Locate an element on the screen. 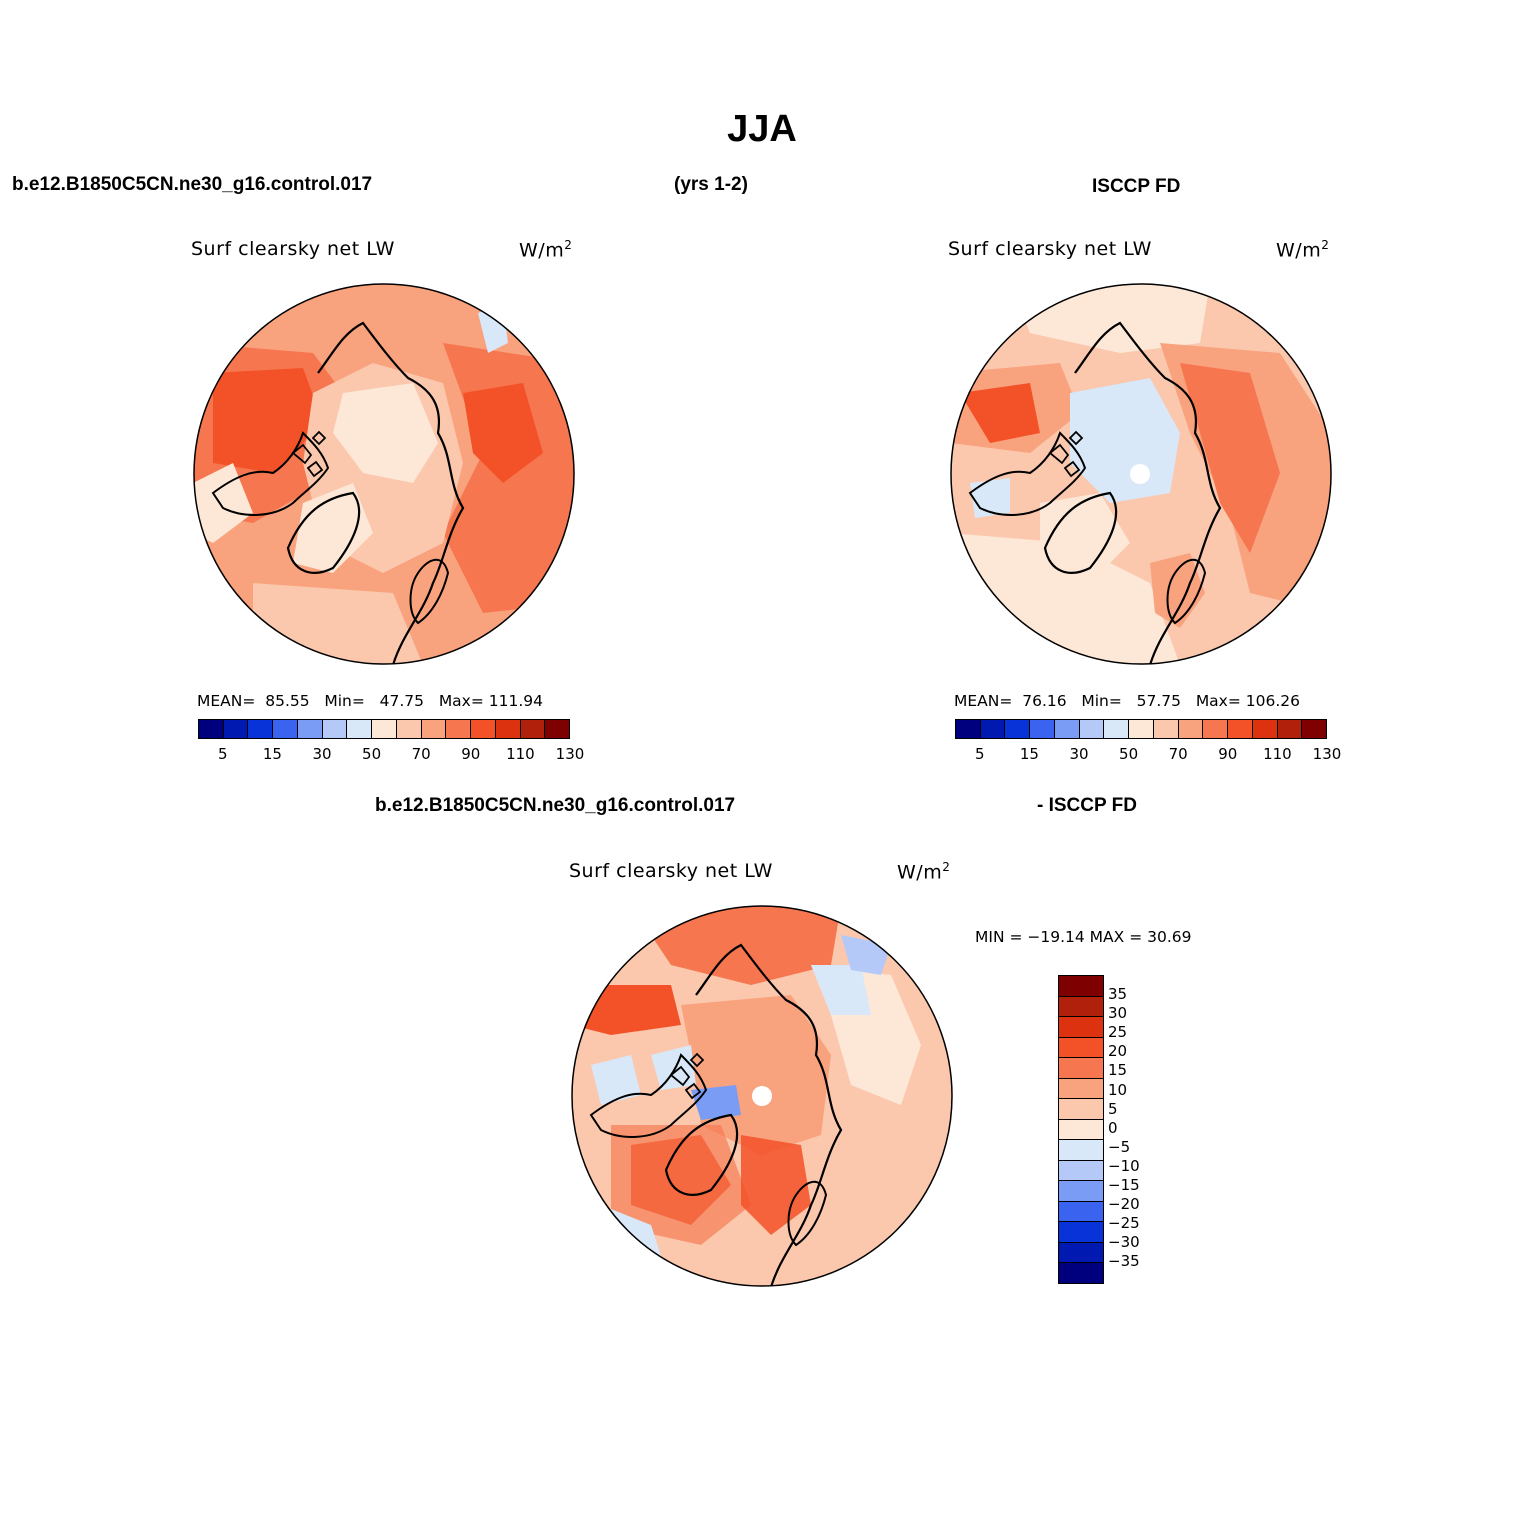 This screenshot has height=1525, width=1525. model-stats: MEAN= 85.55 Min= 47.75 Max= 111.94 is located at coordinates (370, 701).